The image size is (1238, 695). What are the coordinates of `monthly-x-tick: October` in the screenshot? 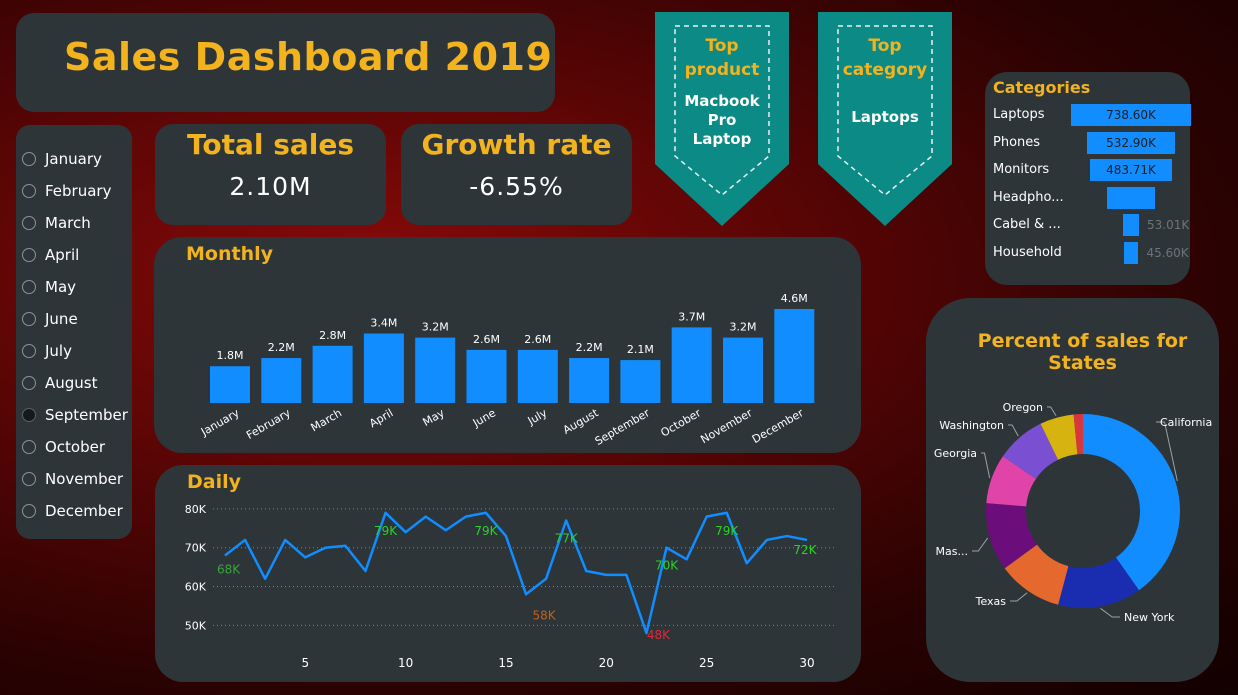 It's located at (681, 423).